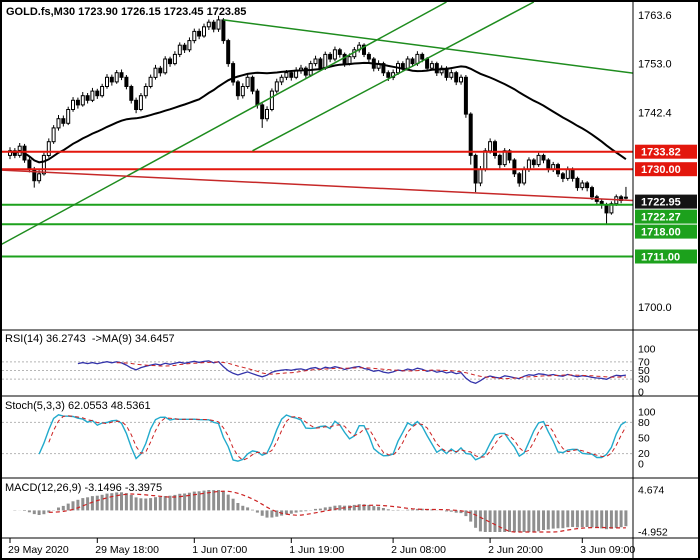 The height and width of the screenshot is (560, 700). What do you see at coordinates (316, 550) in the screenshot?
I see `time-axis-label: 1 Jun 19:00` at bounding box center [316, 550].